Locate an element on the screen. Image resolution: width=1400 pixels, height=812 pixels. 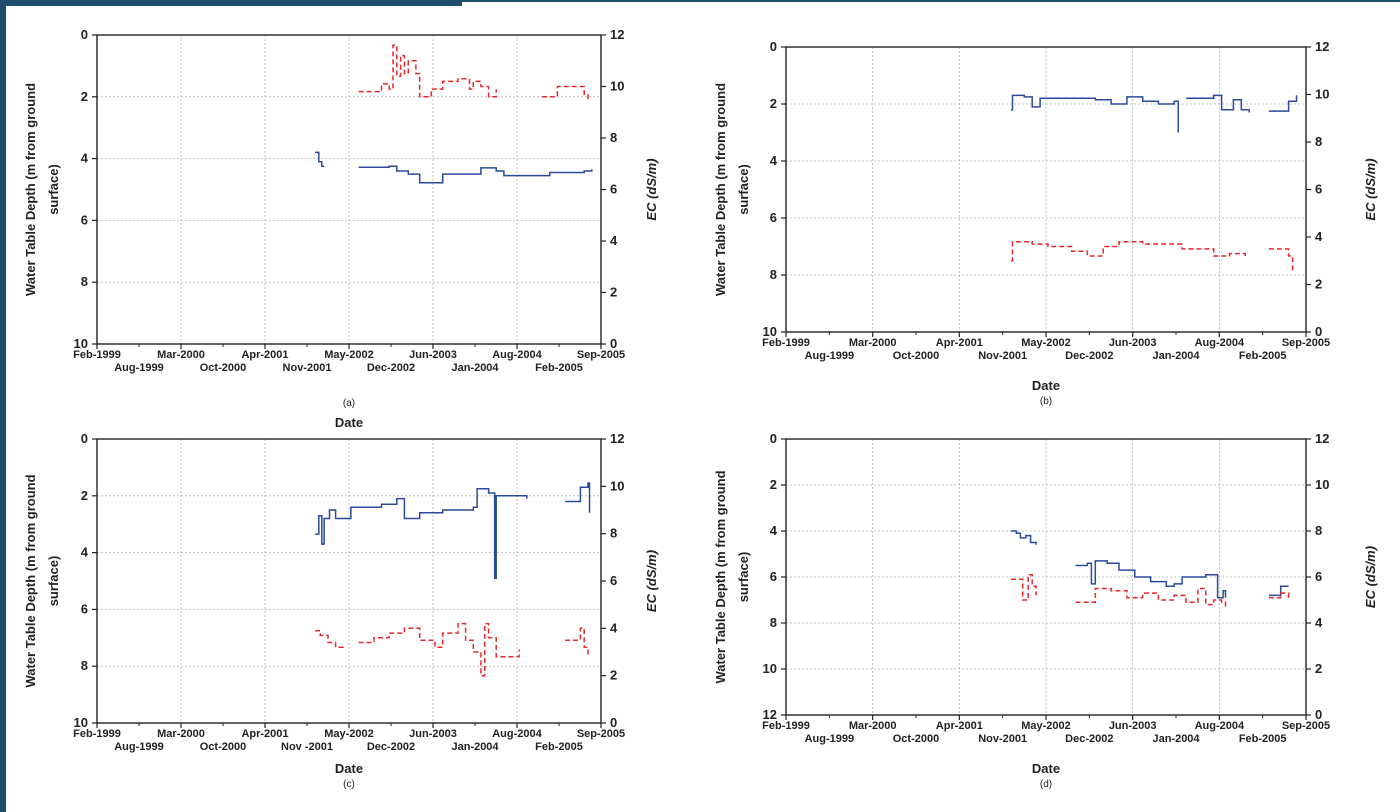
frame-top-bar is located at coordinates (231, 3).